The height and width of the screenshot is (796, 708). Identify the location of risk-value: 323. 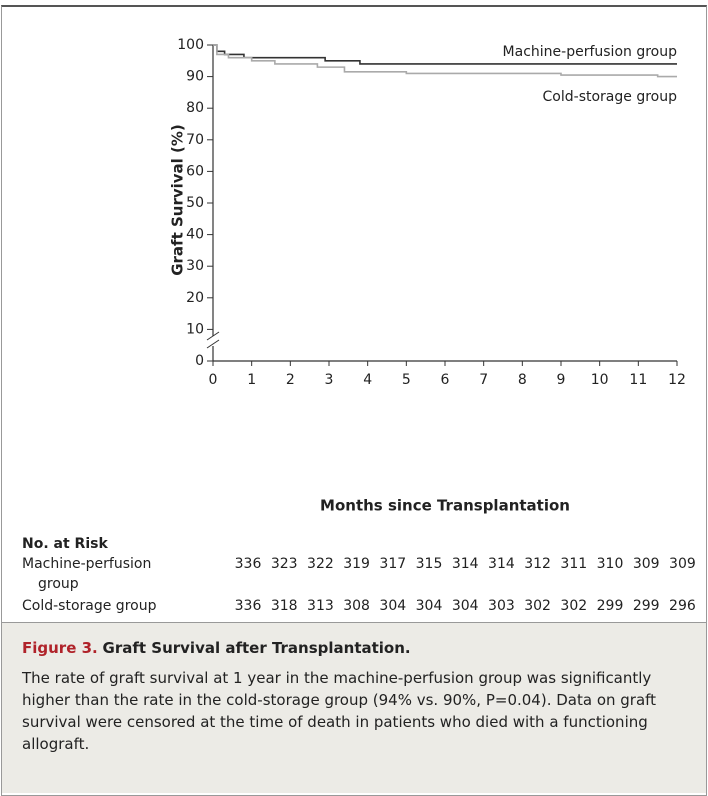
(284, 564).